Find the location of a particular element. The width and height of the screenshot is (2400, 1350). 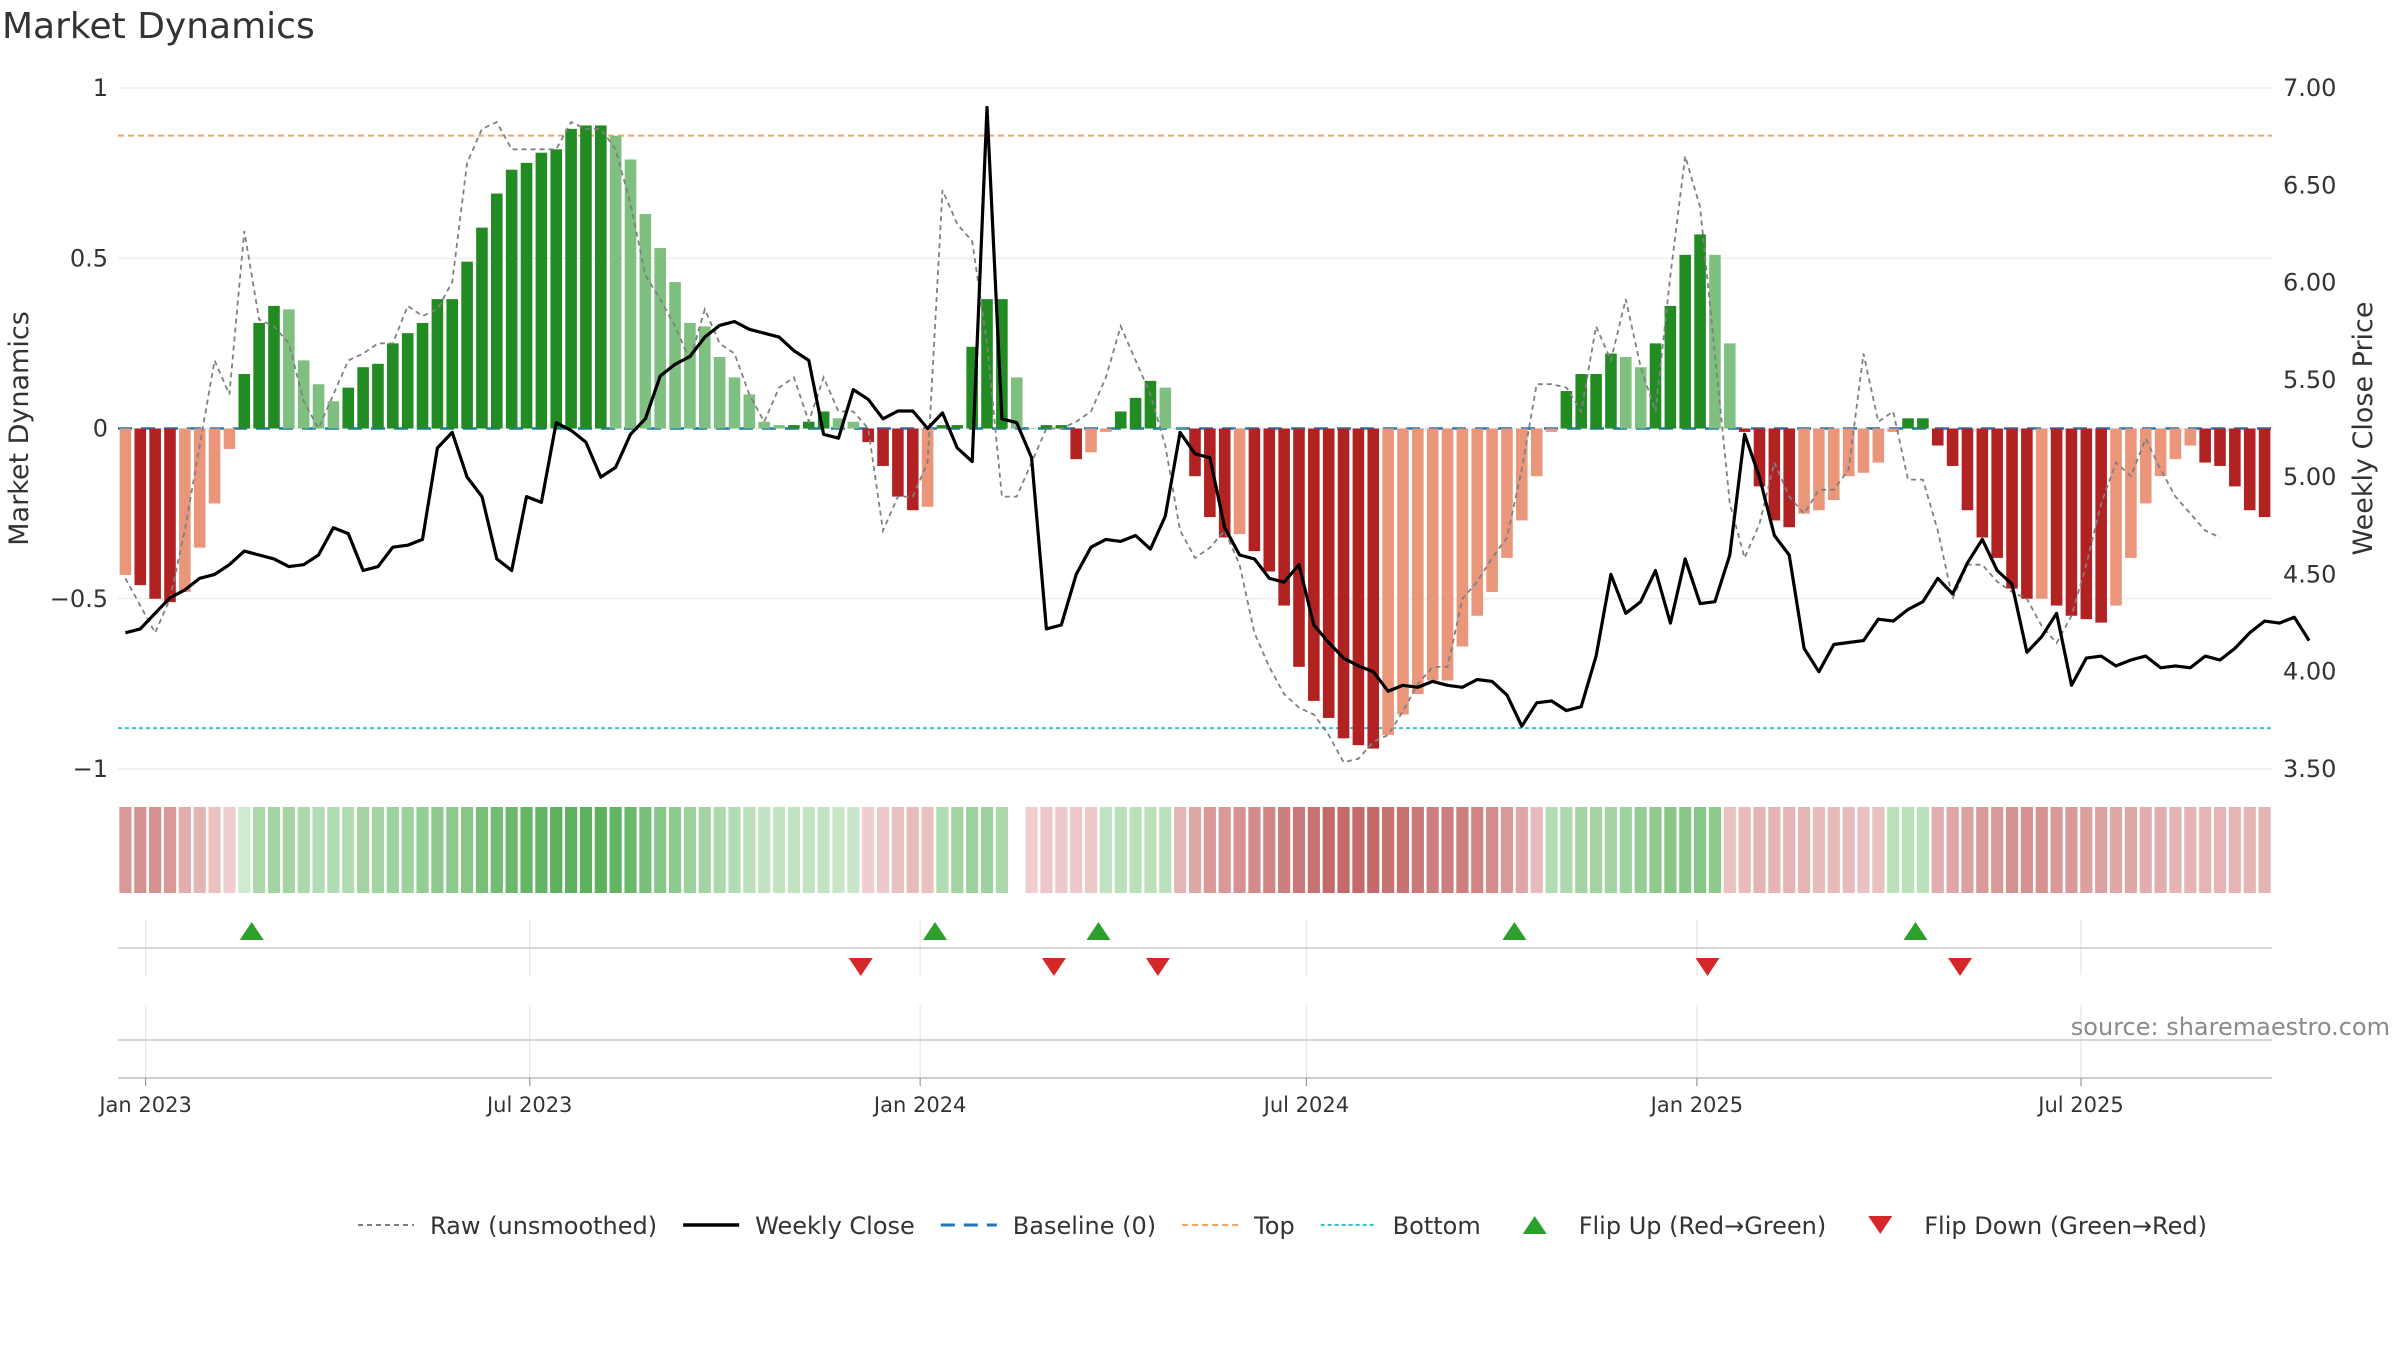

flip-markers is located at coordinates (1106, 949).